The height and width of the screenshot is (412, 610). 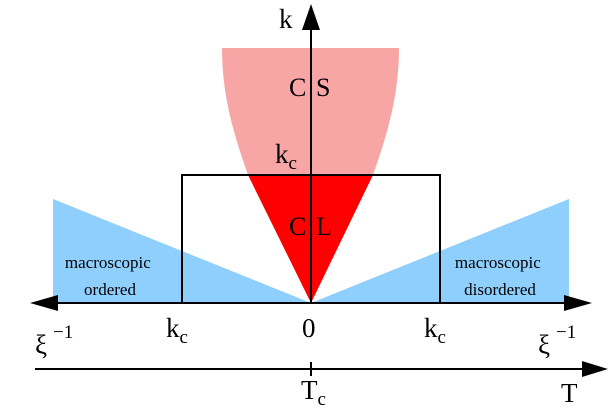 What do you see at coordinates (44, 303) in the screenshot?
I see `scale-axis-left-arrowhead` at bounding box center [44, 303].